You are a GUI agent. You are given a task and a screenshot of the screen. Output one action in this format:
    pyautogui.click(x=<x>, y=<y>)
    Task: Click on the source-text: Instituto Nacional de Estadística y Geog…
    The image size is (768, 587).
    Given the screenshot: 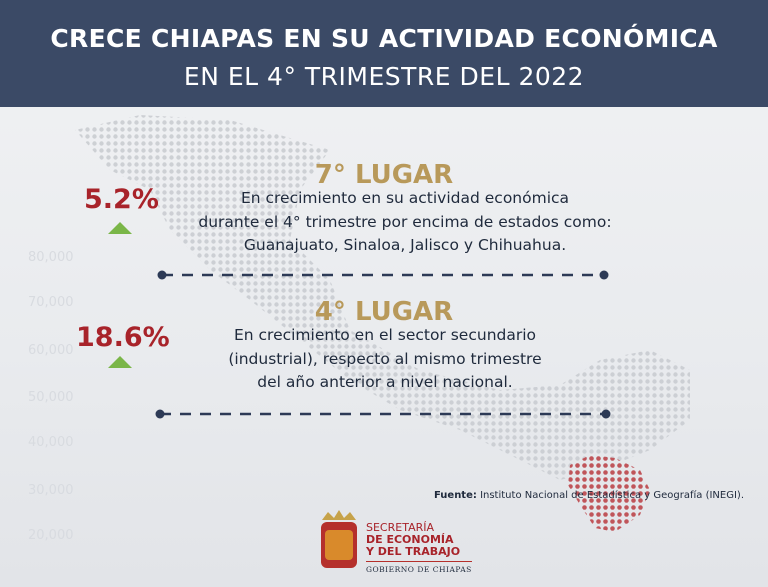 What is the action you would take?
    pyautogui.click(x=612, y=495)
    